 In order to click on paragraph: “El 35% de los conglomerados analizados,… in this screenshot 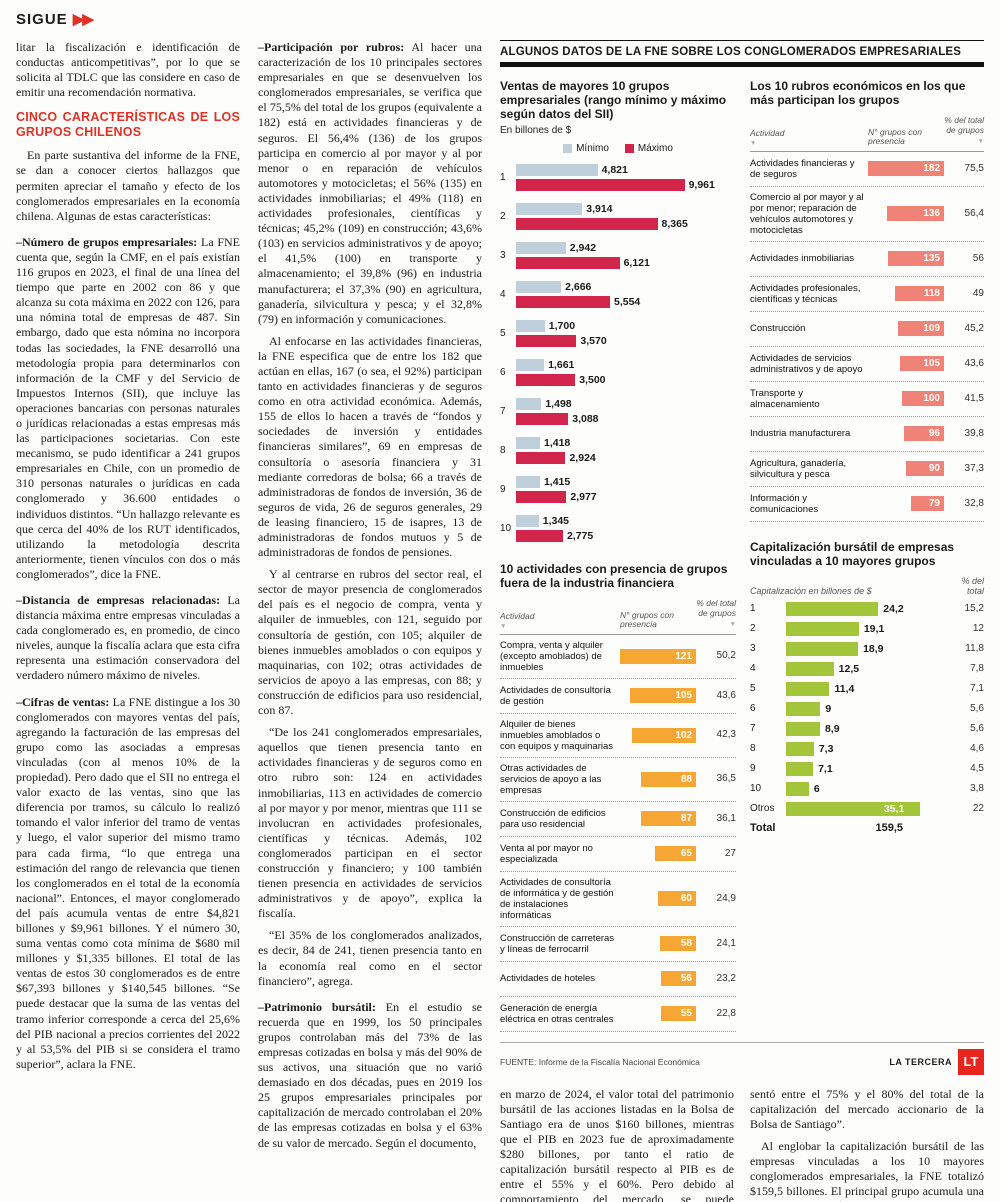, I will do `click(370, 958)`.